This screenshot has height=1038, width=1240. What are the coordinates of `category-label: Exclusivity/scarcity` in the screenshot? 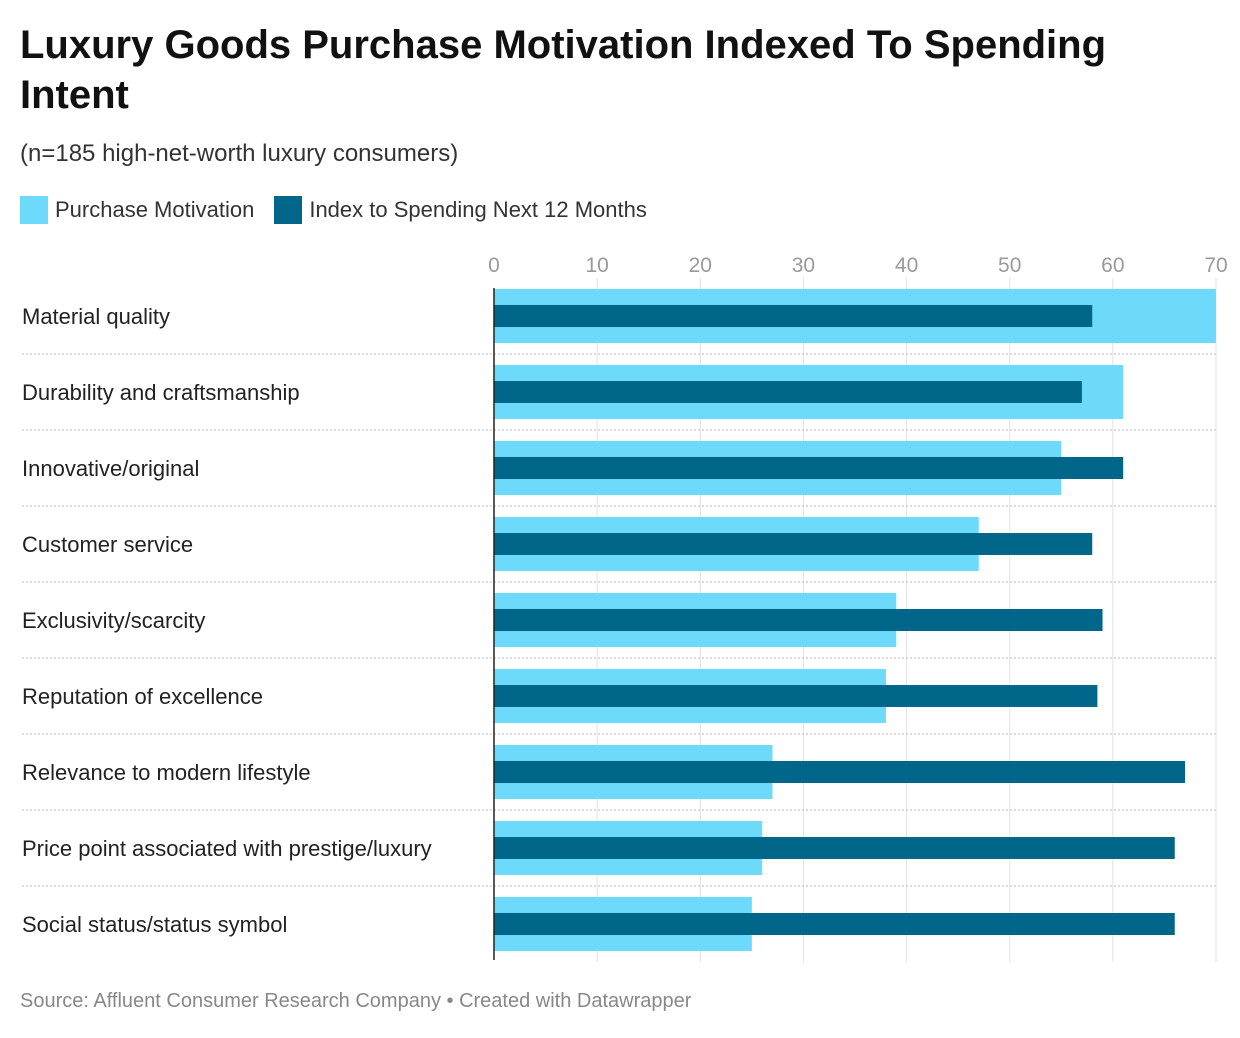 It's located at (113, 620).